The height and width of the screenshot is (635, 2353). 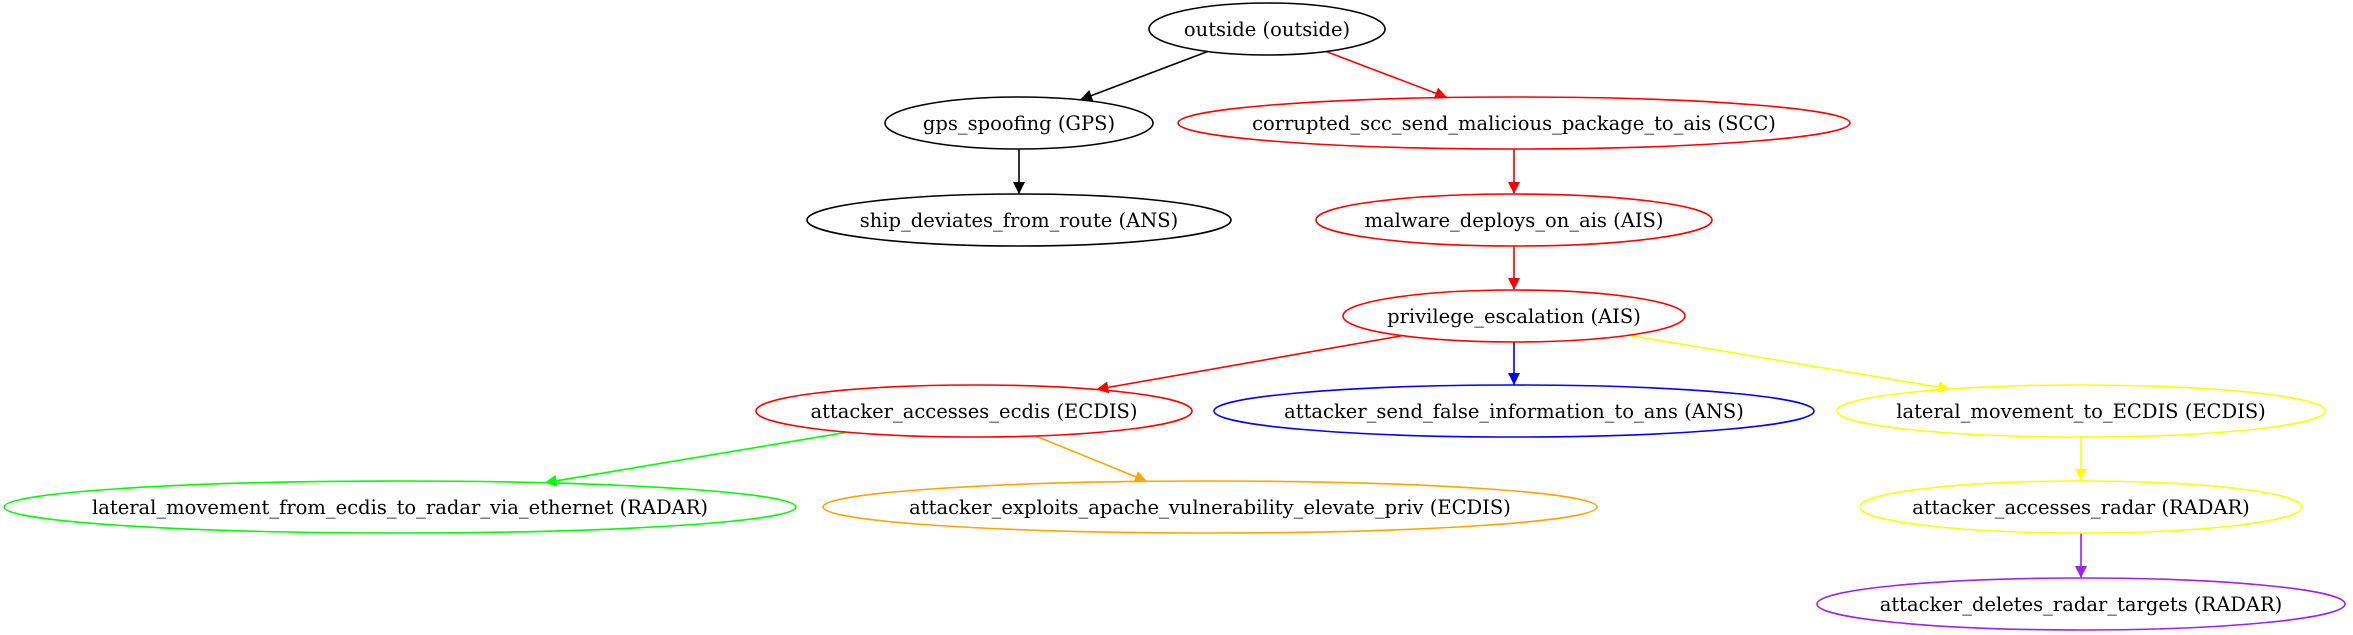 What do you see at coordinates (1789, 364) in the screenshot?
I see `edge-priv-esc-to-lateral-to-ecdis` at bounding box center [1789, 364].